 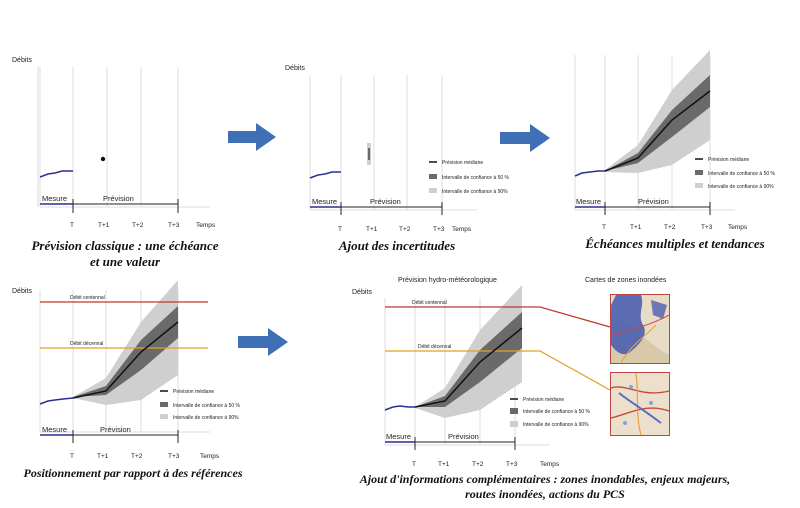 What do you see at coordinates (125, 261) in the screenshot?
I see `caption-line: et une valeur` at bounding box center [125, 261].